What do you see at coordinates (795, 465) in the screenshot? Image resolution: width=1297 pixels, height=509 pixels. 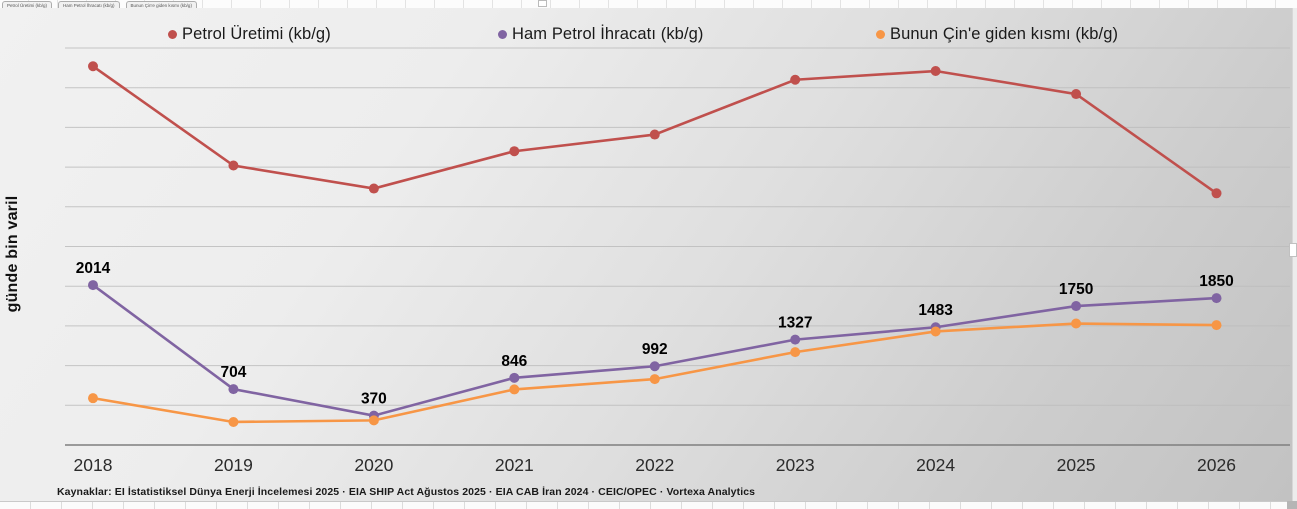 I see `x-axis-label: 2023` at bounding box center [795, 465].